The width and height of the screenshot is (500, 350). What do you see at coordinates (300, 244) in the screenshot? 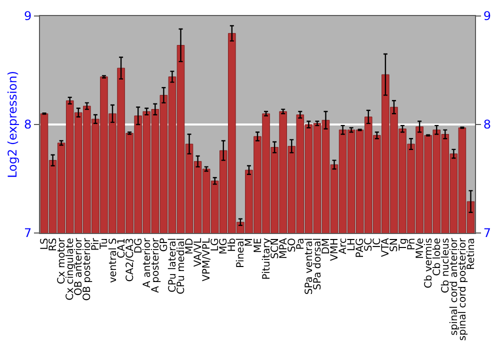
I see `x-tick-label: Pa` at bounding box center [300, 244].